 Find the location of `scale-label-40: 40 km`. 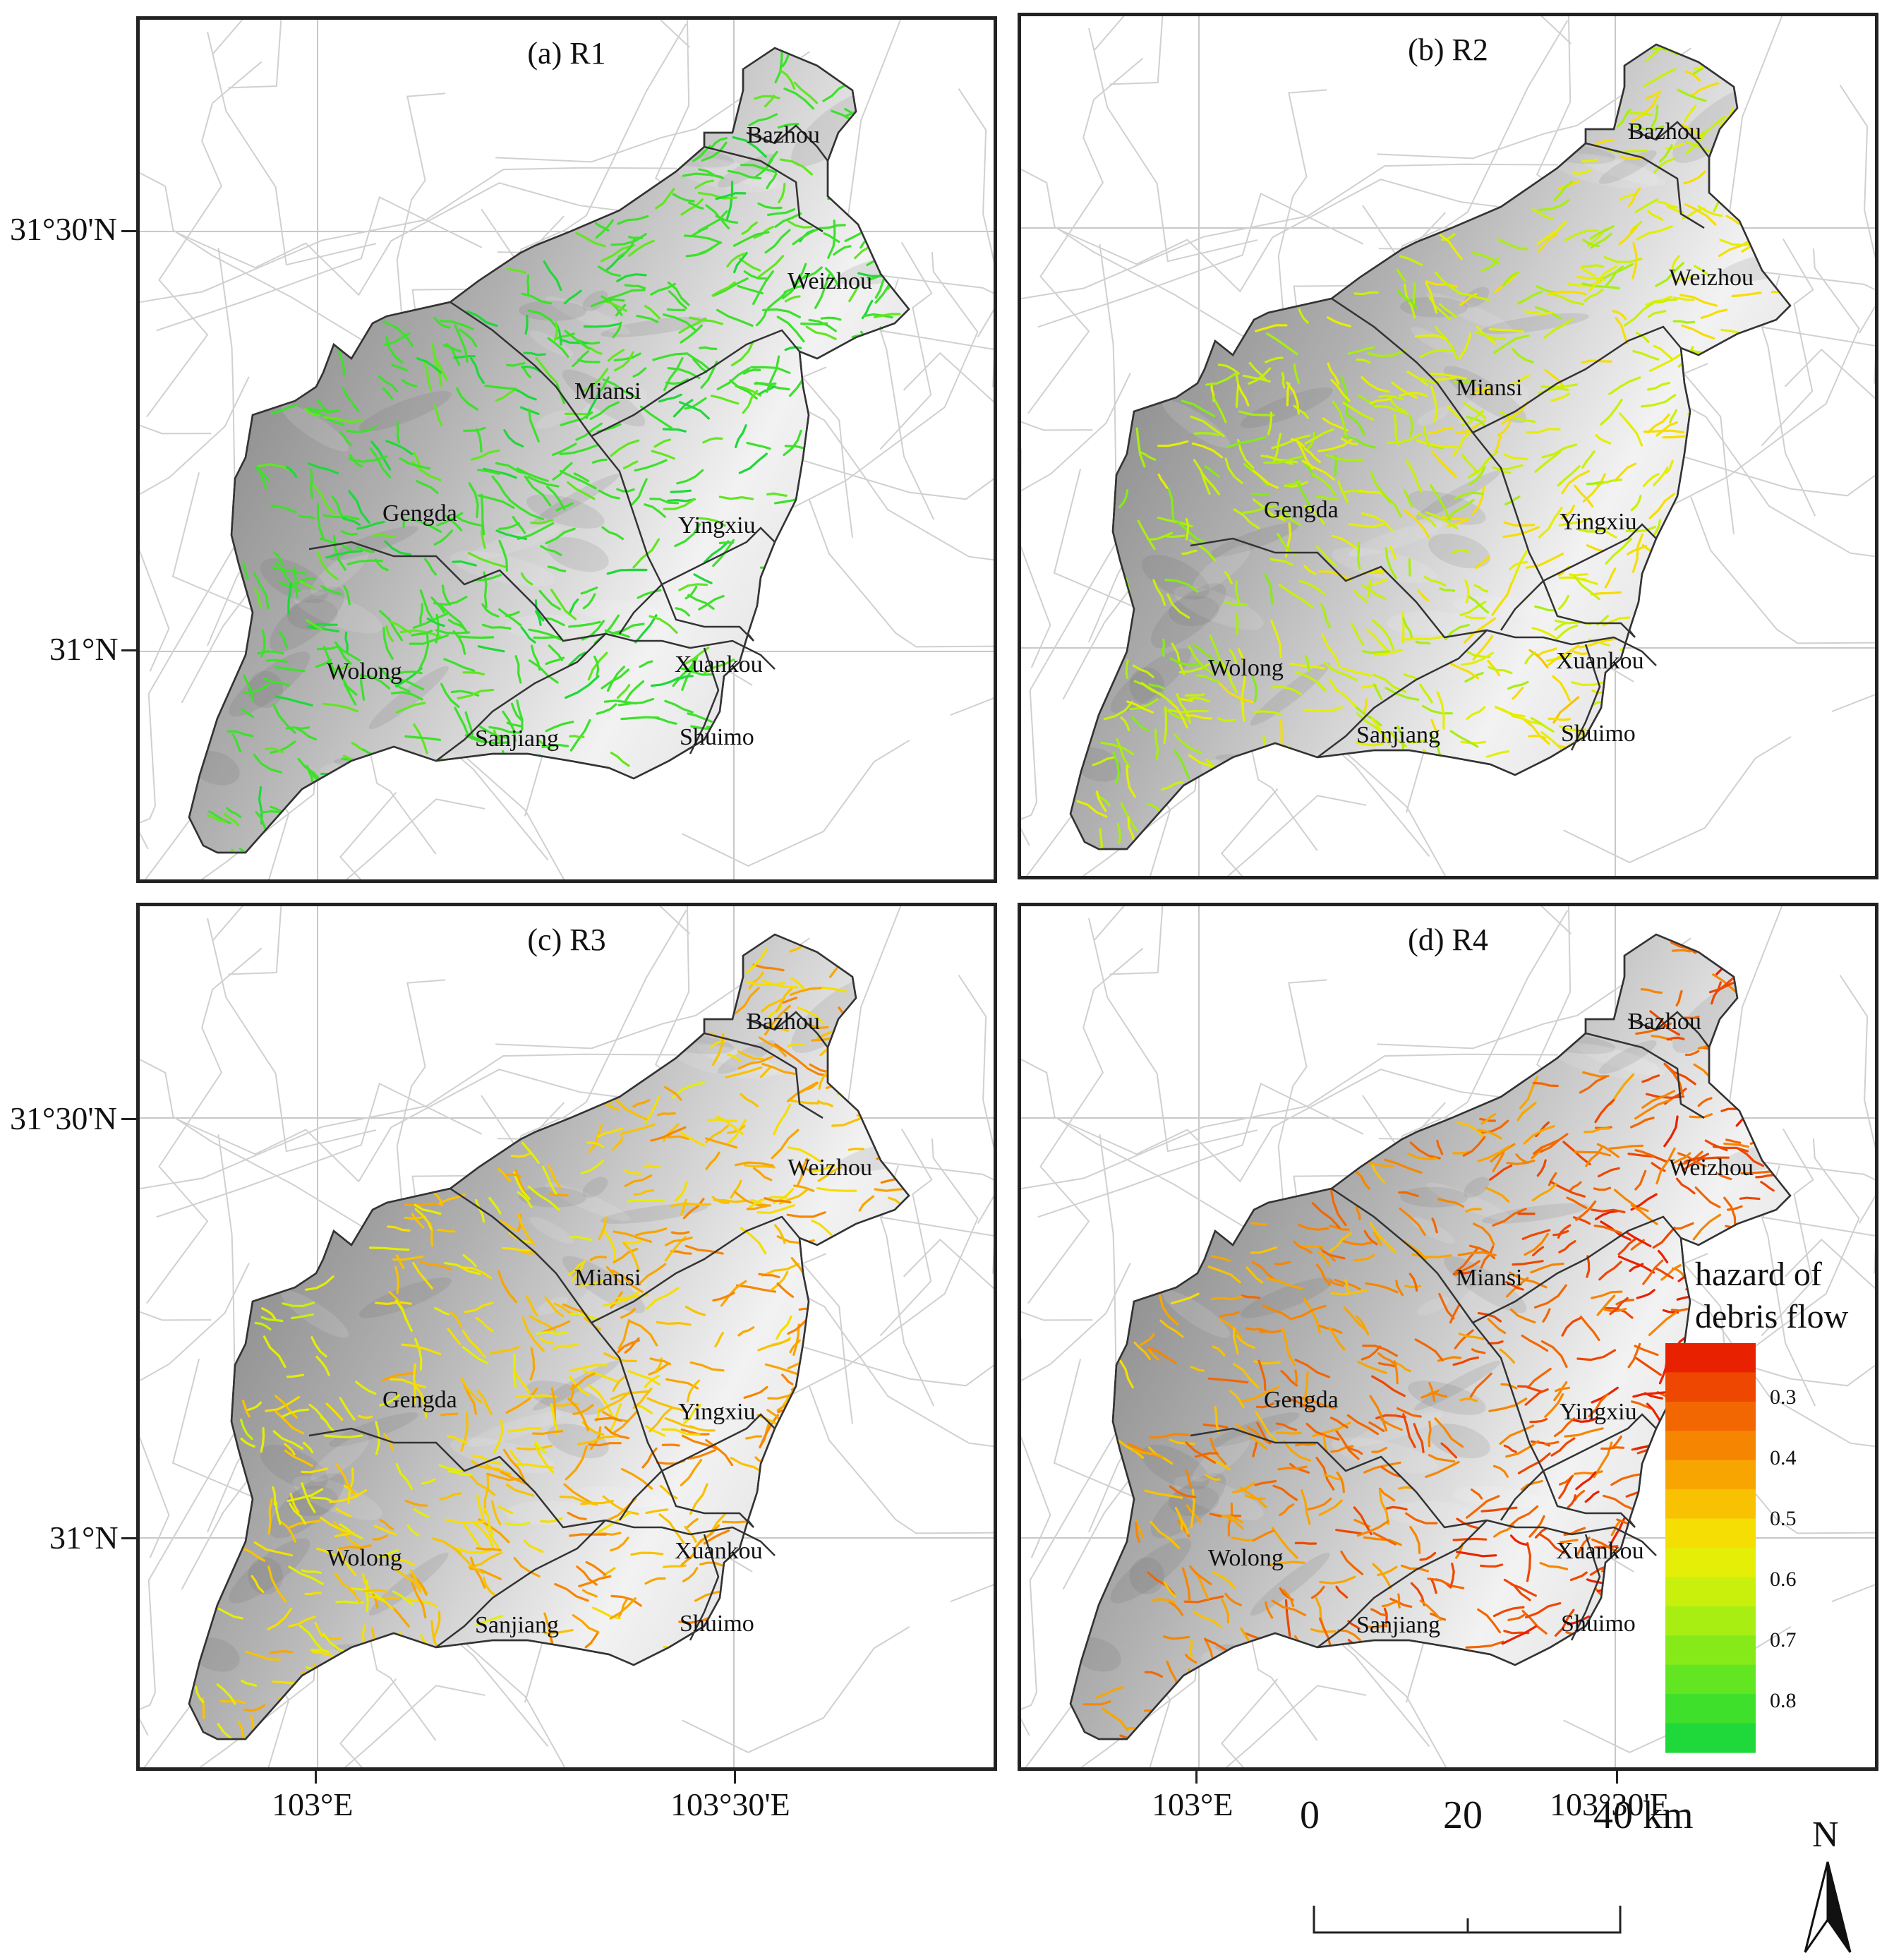

scale-label-40: 40 km is located at coordinates (1644, 1815).